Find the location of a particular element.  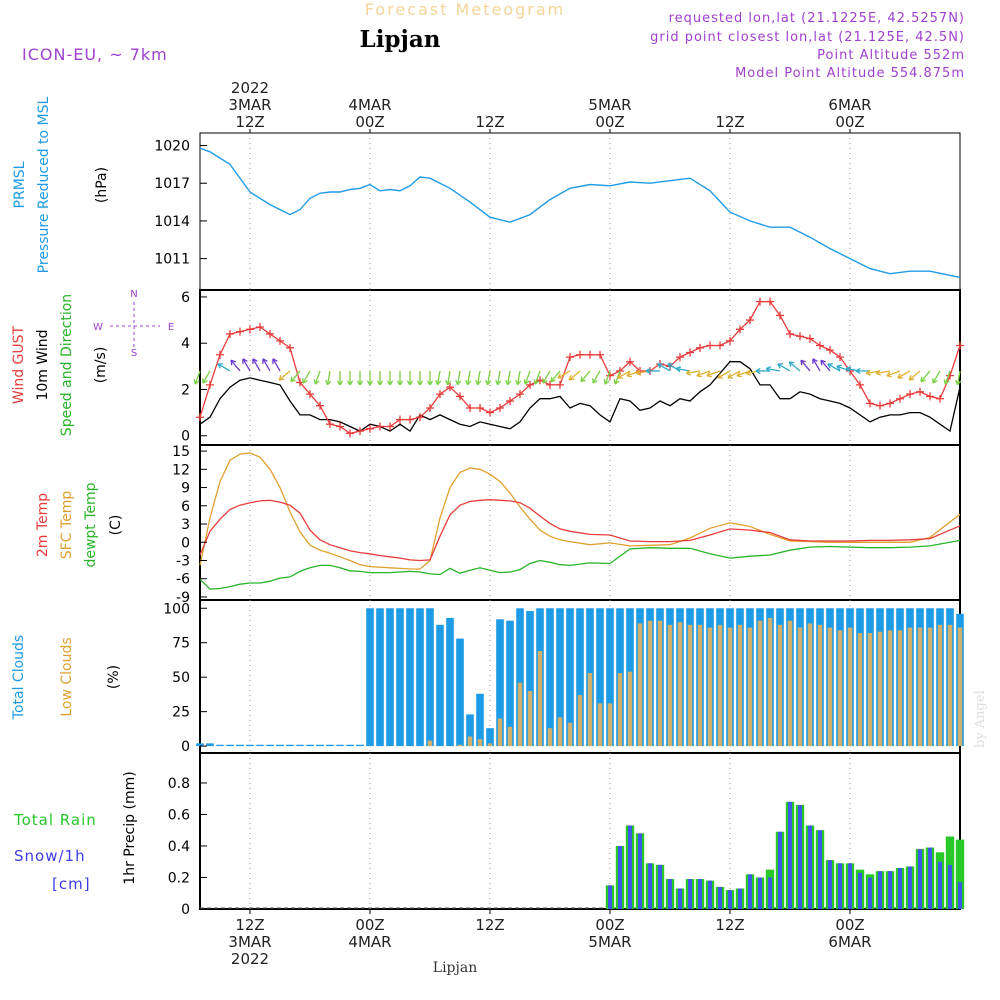

y-tick-label-wind: 6 is located at coordinates (185, 298).